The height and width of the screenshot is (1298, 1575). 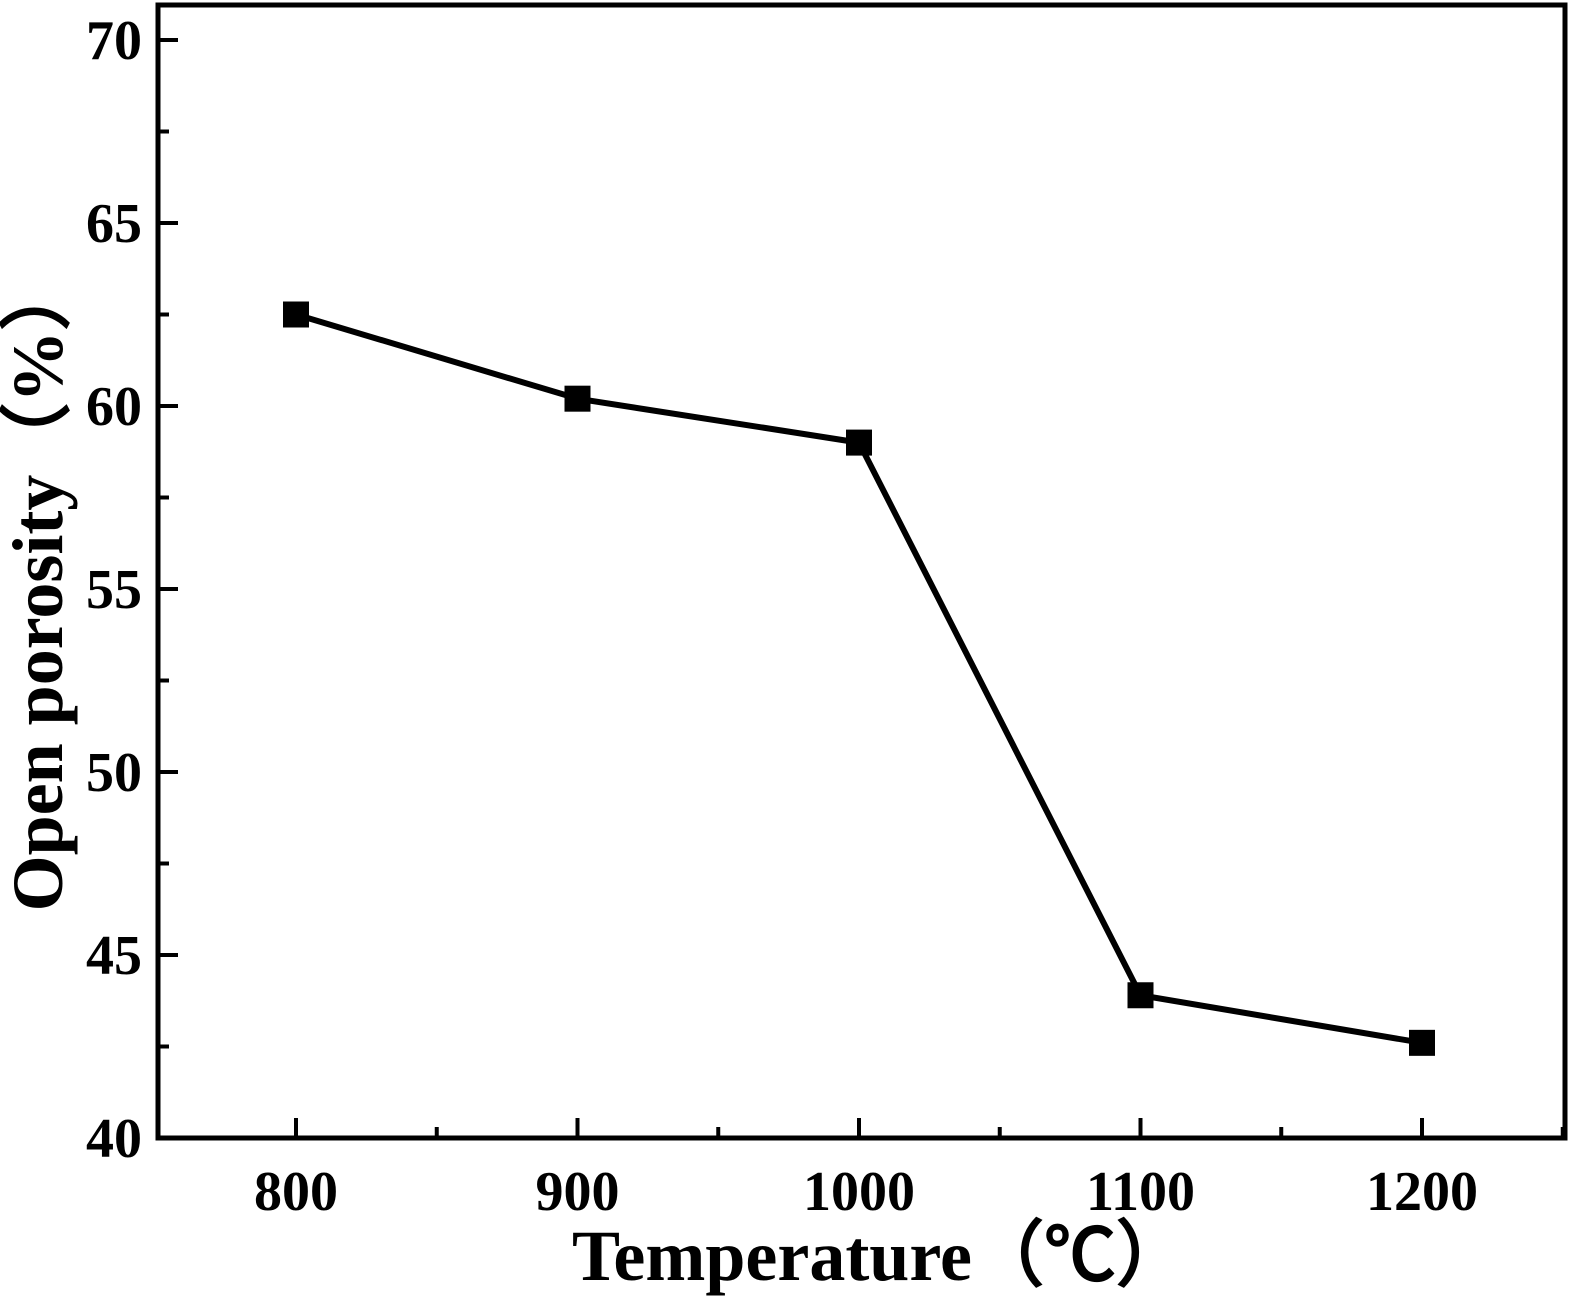 What do you see at coordinates (114, 41) in the screenshot?
I see `y-tick-label: 70` at bounding box center [114, 41].